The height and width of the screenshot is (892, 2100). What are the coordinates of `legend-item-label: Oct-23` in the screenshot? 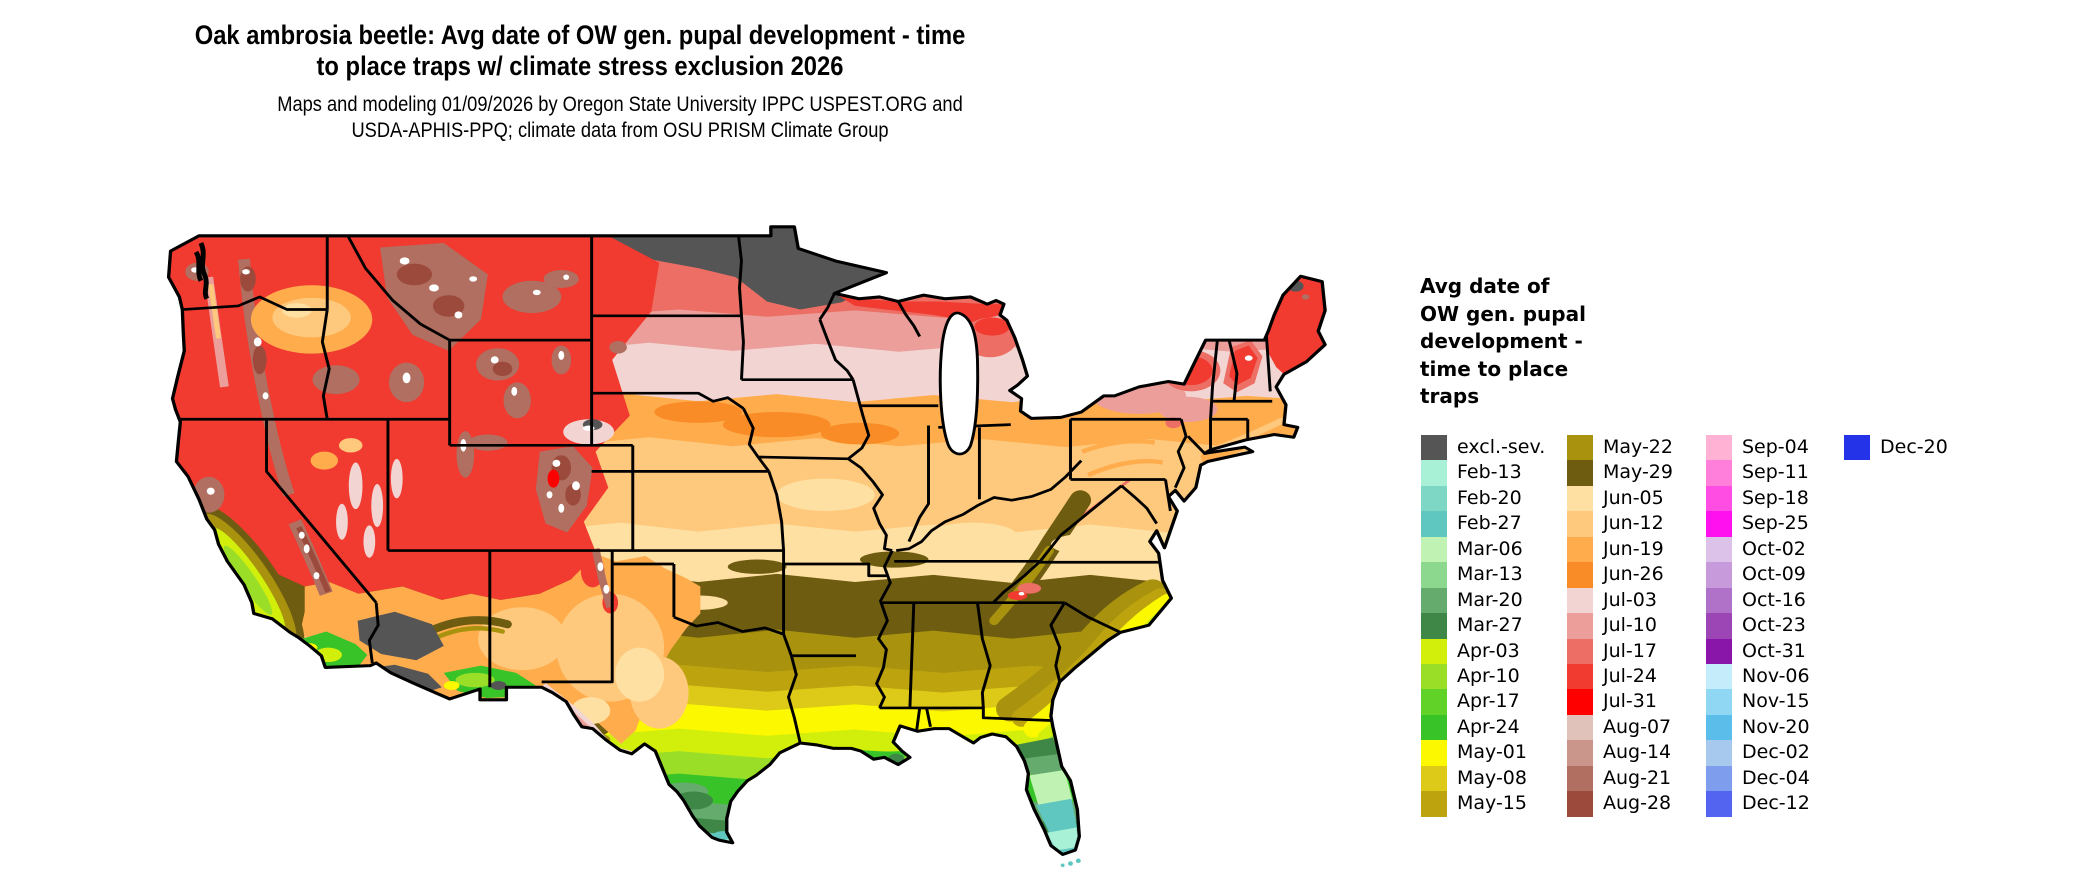 It's located at (1774, 625).